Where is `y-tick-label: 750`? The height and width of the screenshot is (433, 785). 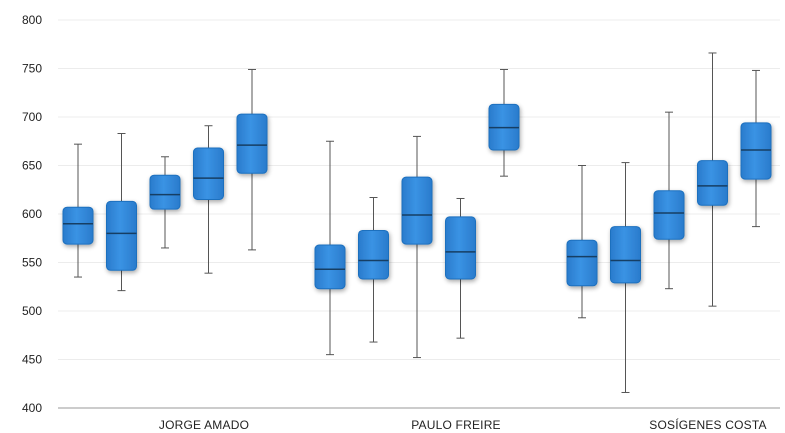 y-tick-label: 750 is located at coordinates (32, 69).